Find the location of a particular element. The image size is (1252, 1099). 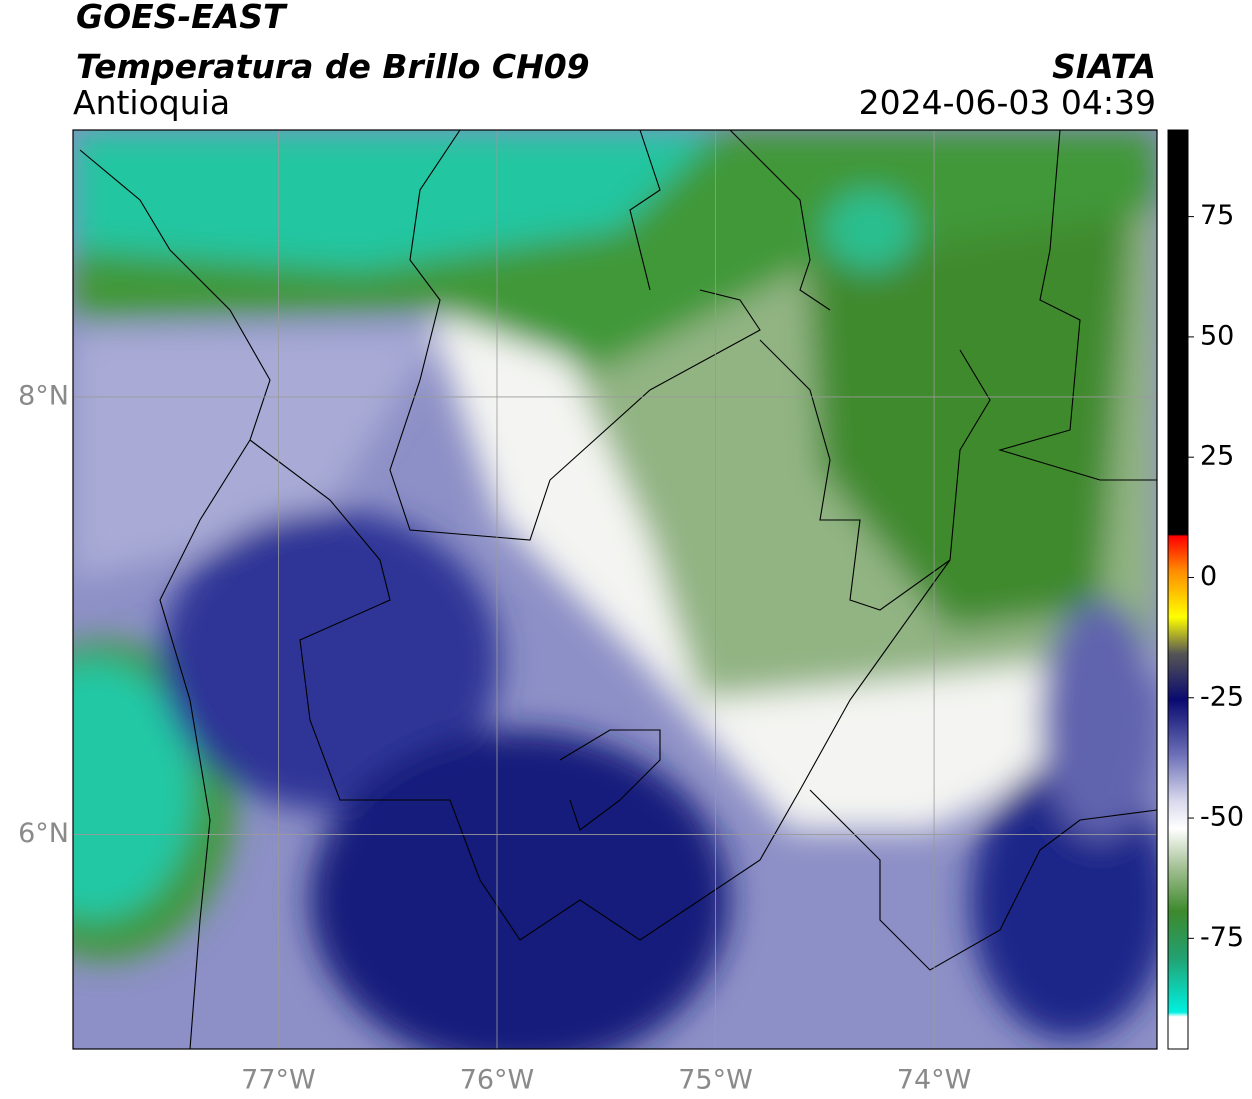

satellite-title: GOES-EAST is located at coordinates (182, 18).